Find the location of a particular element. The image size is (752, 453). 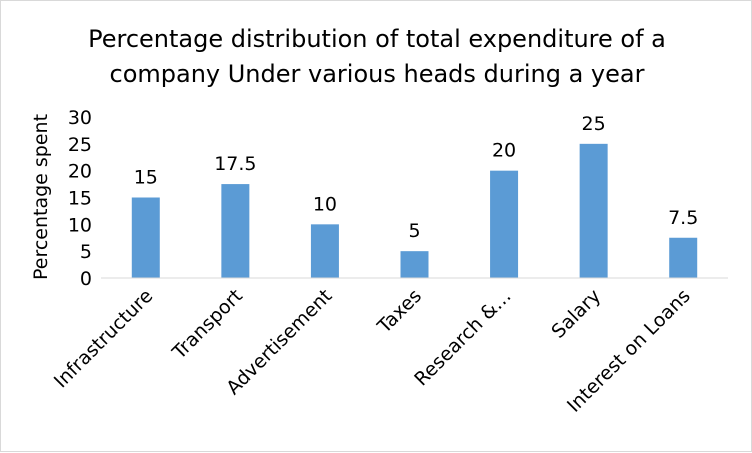

data-label: 5 is located at coordinates (414, 231).